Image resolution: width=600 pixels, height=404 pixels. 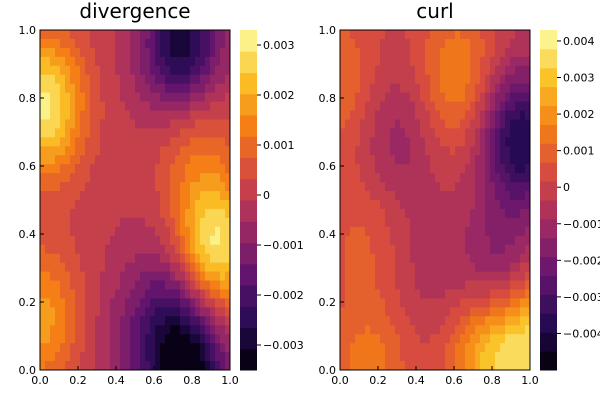 I want to click on colorbar-segment, so click(x=548, y=360).